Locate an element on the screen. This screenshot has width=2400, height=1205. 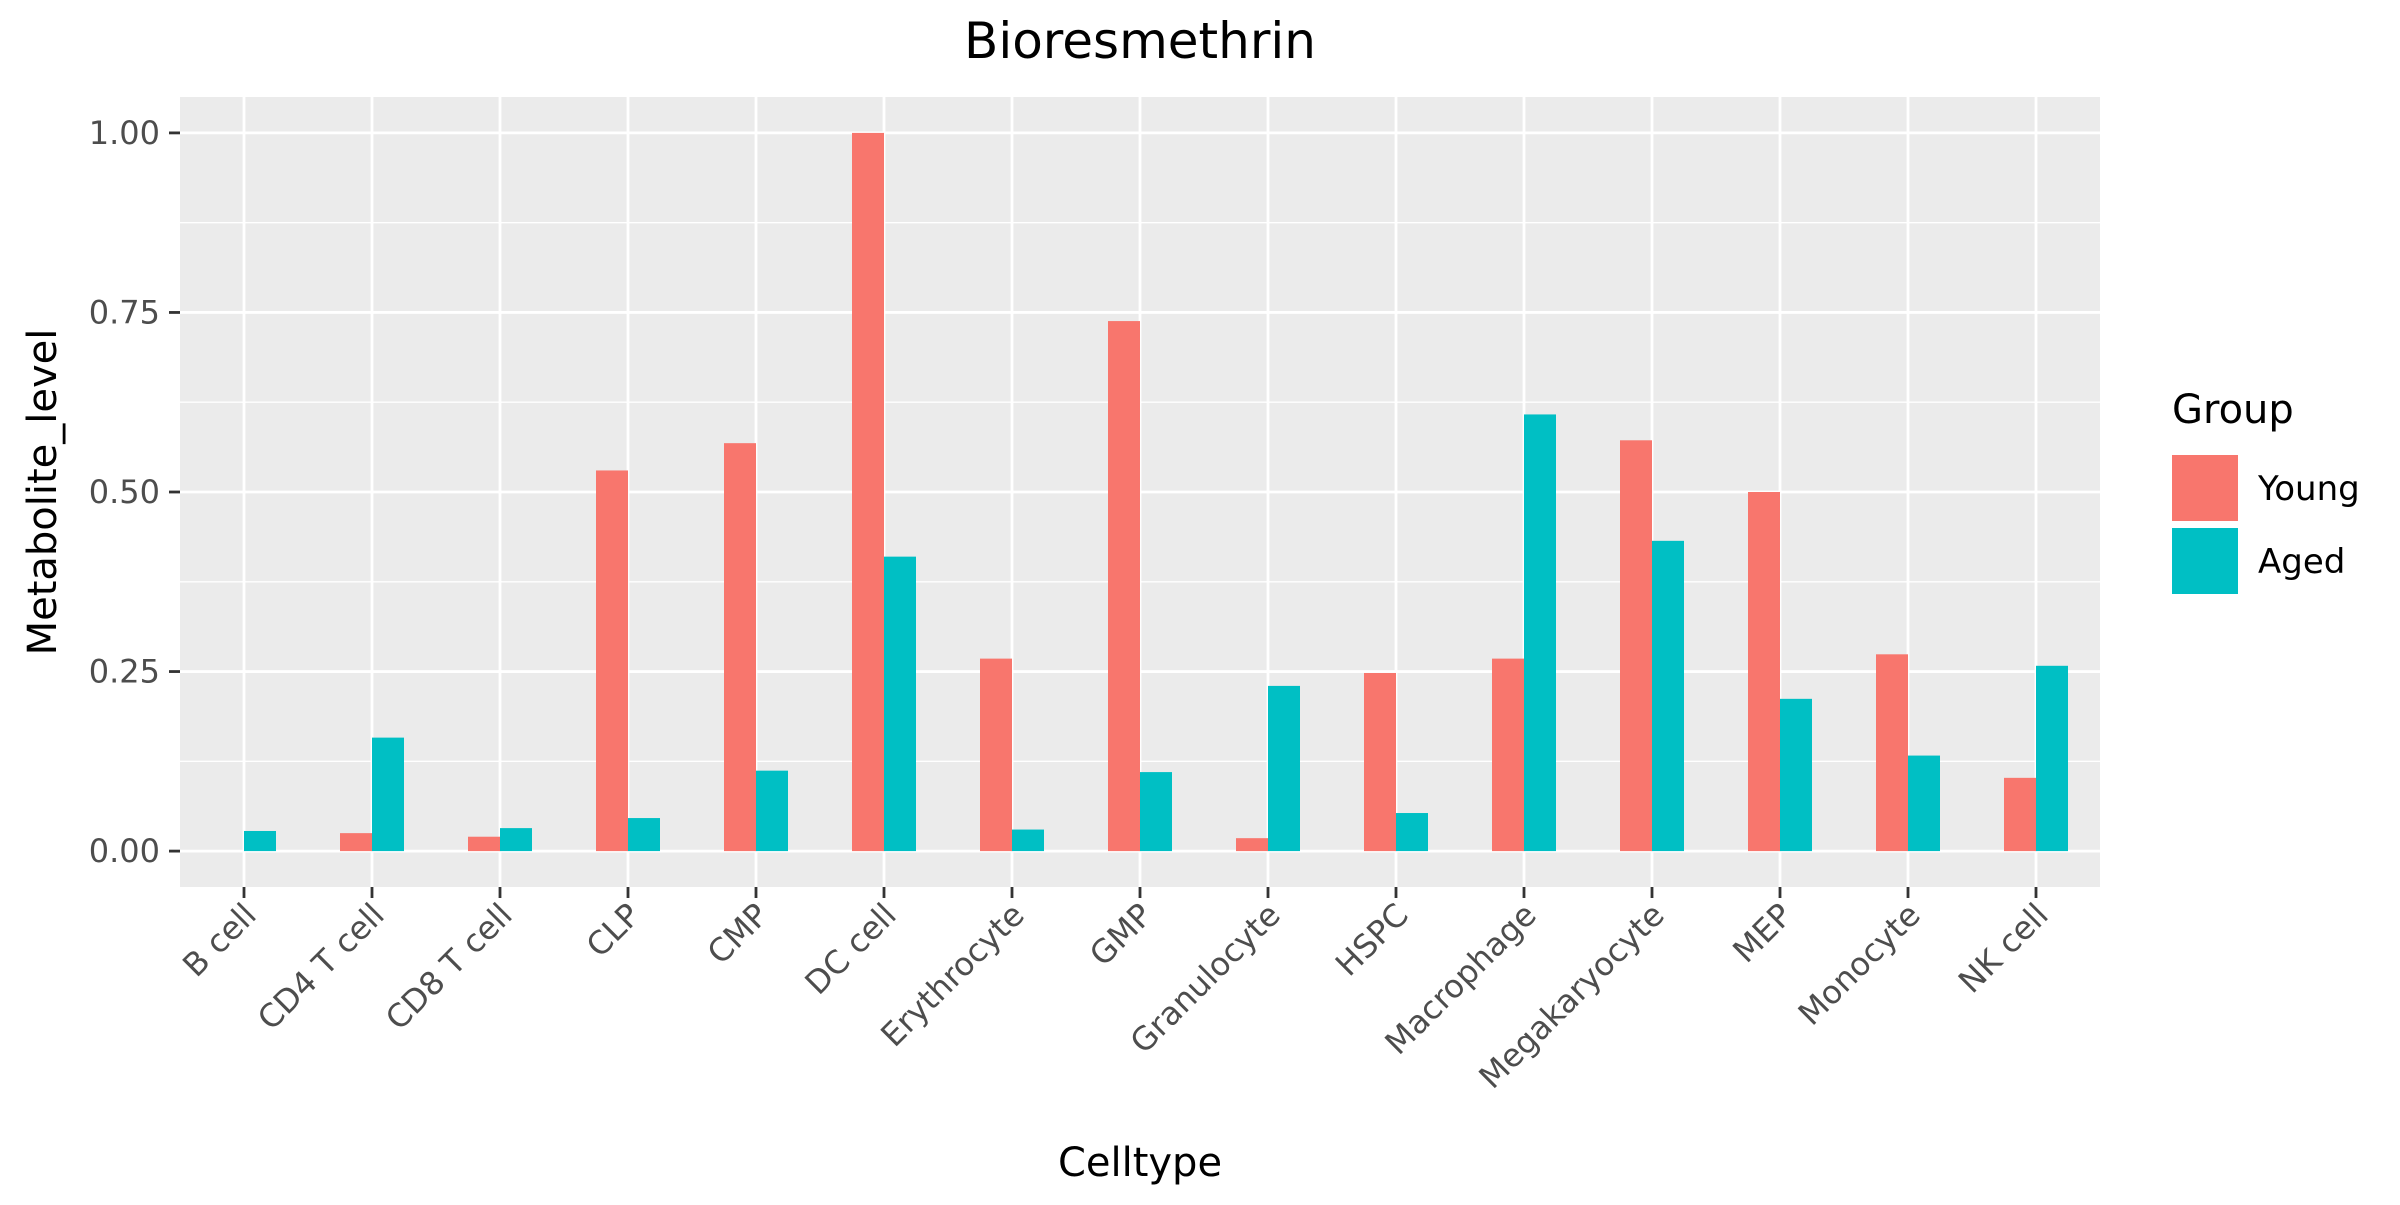
bar-aged-nk-cell is located at coordinates (2052, 758).